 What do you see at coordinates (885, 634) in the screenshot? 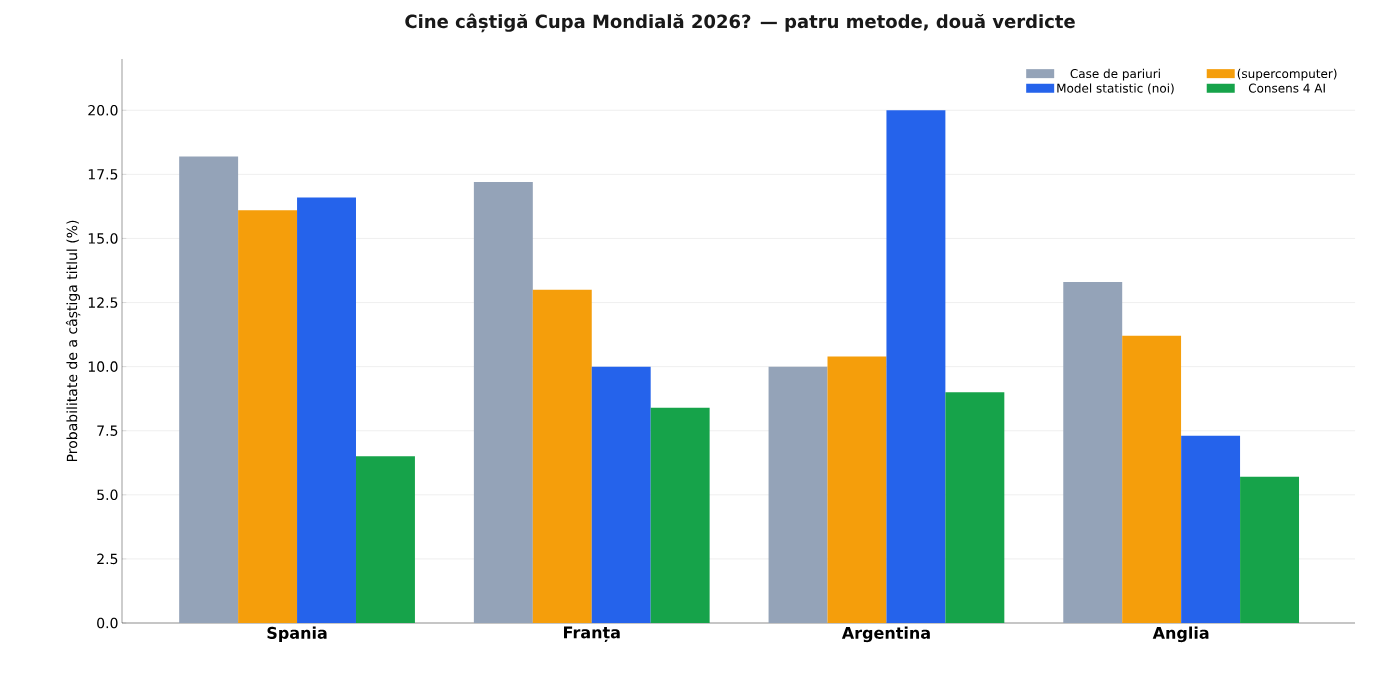
I see `x-tick-label: Argentina` at bounding box center [885, 634].